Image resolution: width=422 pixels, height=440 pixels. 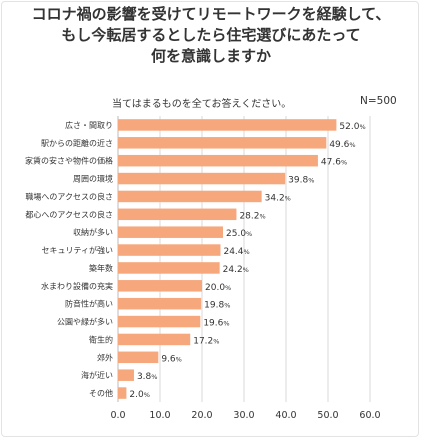 What do you see at coordinates (77, 143) in the screenshot?
I see `category-label: 駅からの距離の近さ` at bounding box center [77, 143].